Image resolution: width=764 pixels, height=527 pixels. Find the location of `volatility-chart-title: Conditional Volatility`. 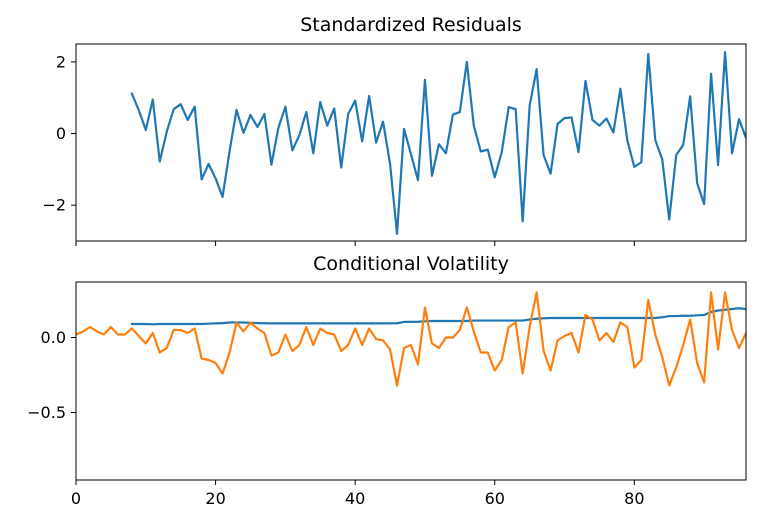

volatility-chart-title: Conditional Volatility is located at coordinates (411, 264).